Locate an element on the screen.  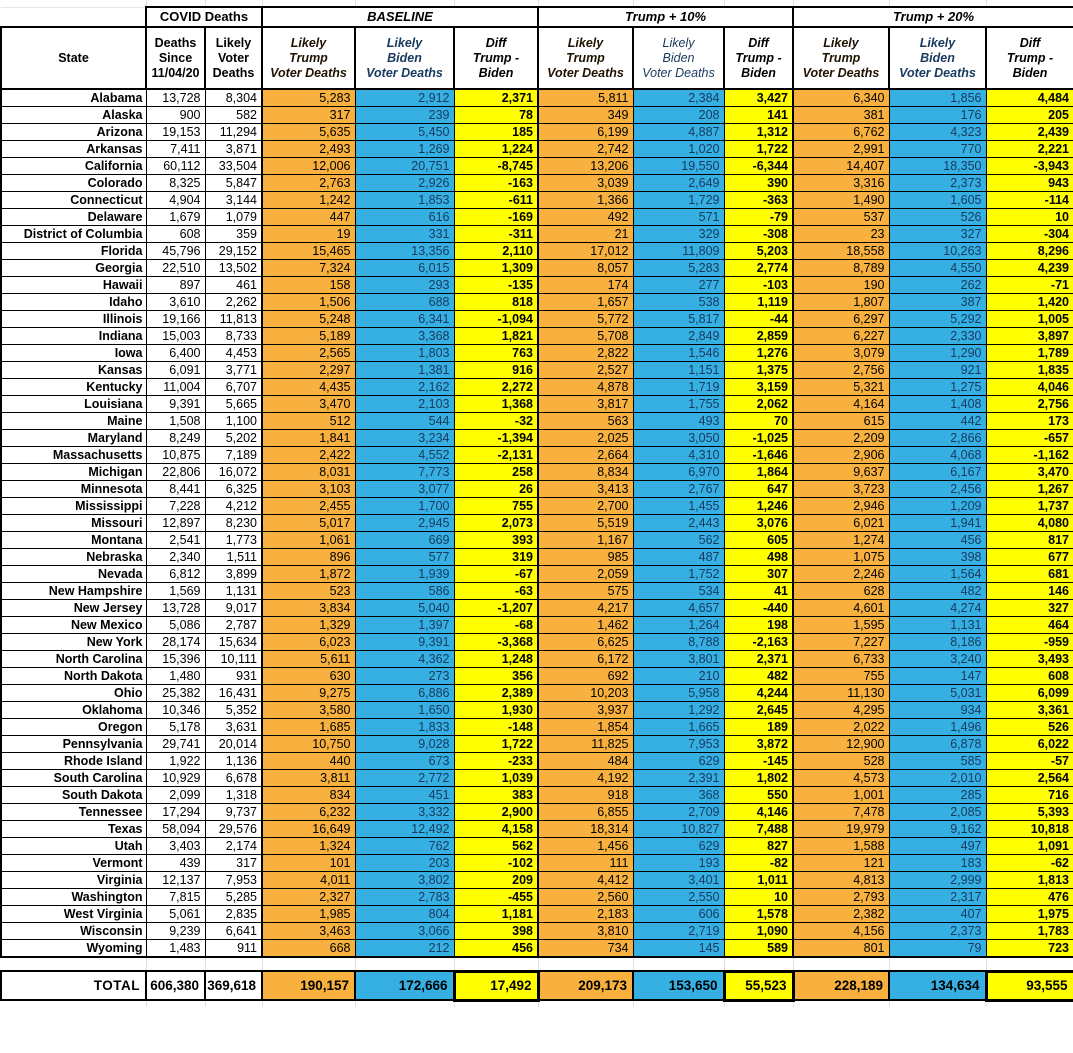
cell-baseline-trump: 1,242 is located at coordinates (308, 200).